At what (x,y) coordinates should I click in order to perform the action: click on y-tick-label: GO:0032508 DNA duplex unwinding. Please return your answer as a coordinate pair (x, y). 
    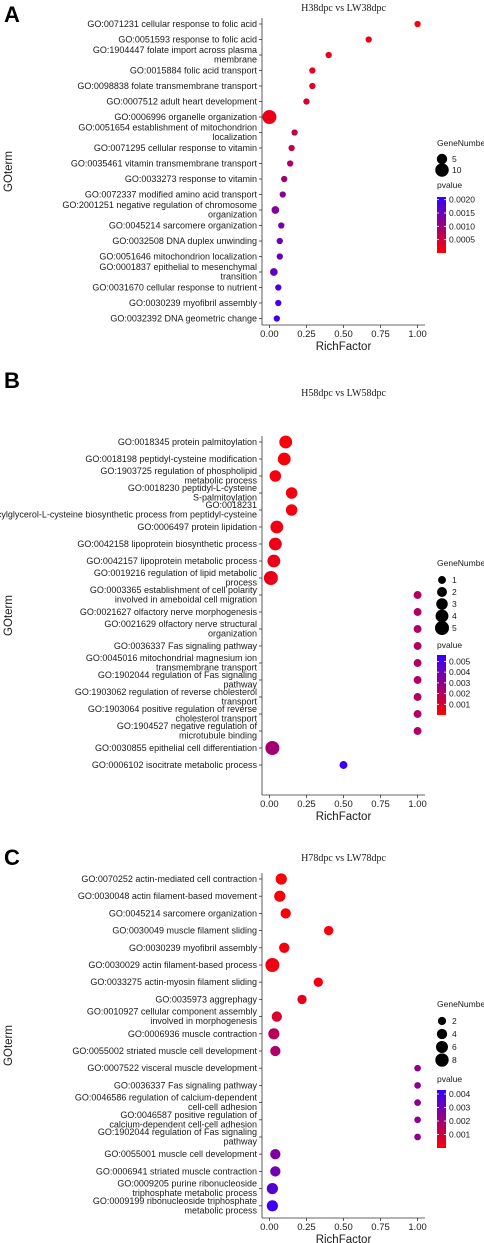
    Looking at the image, I should click on (184, 241).